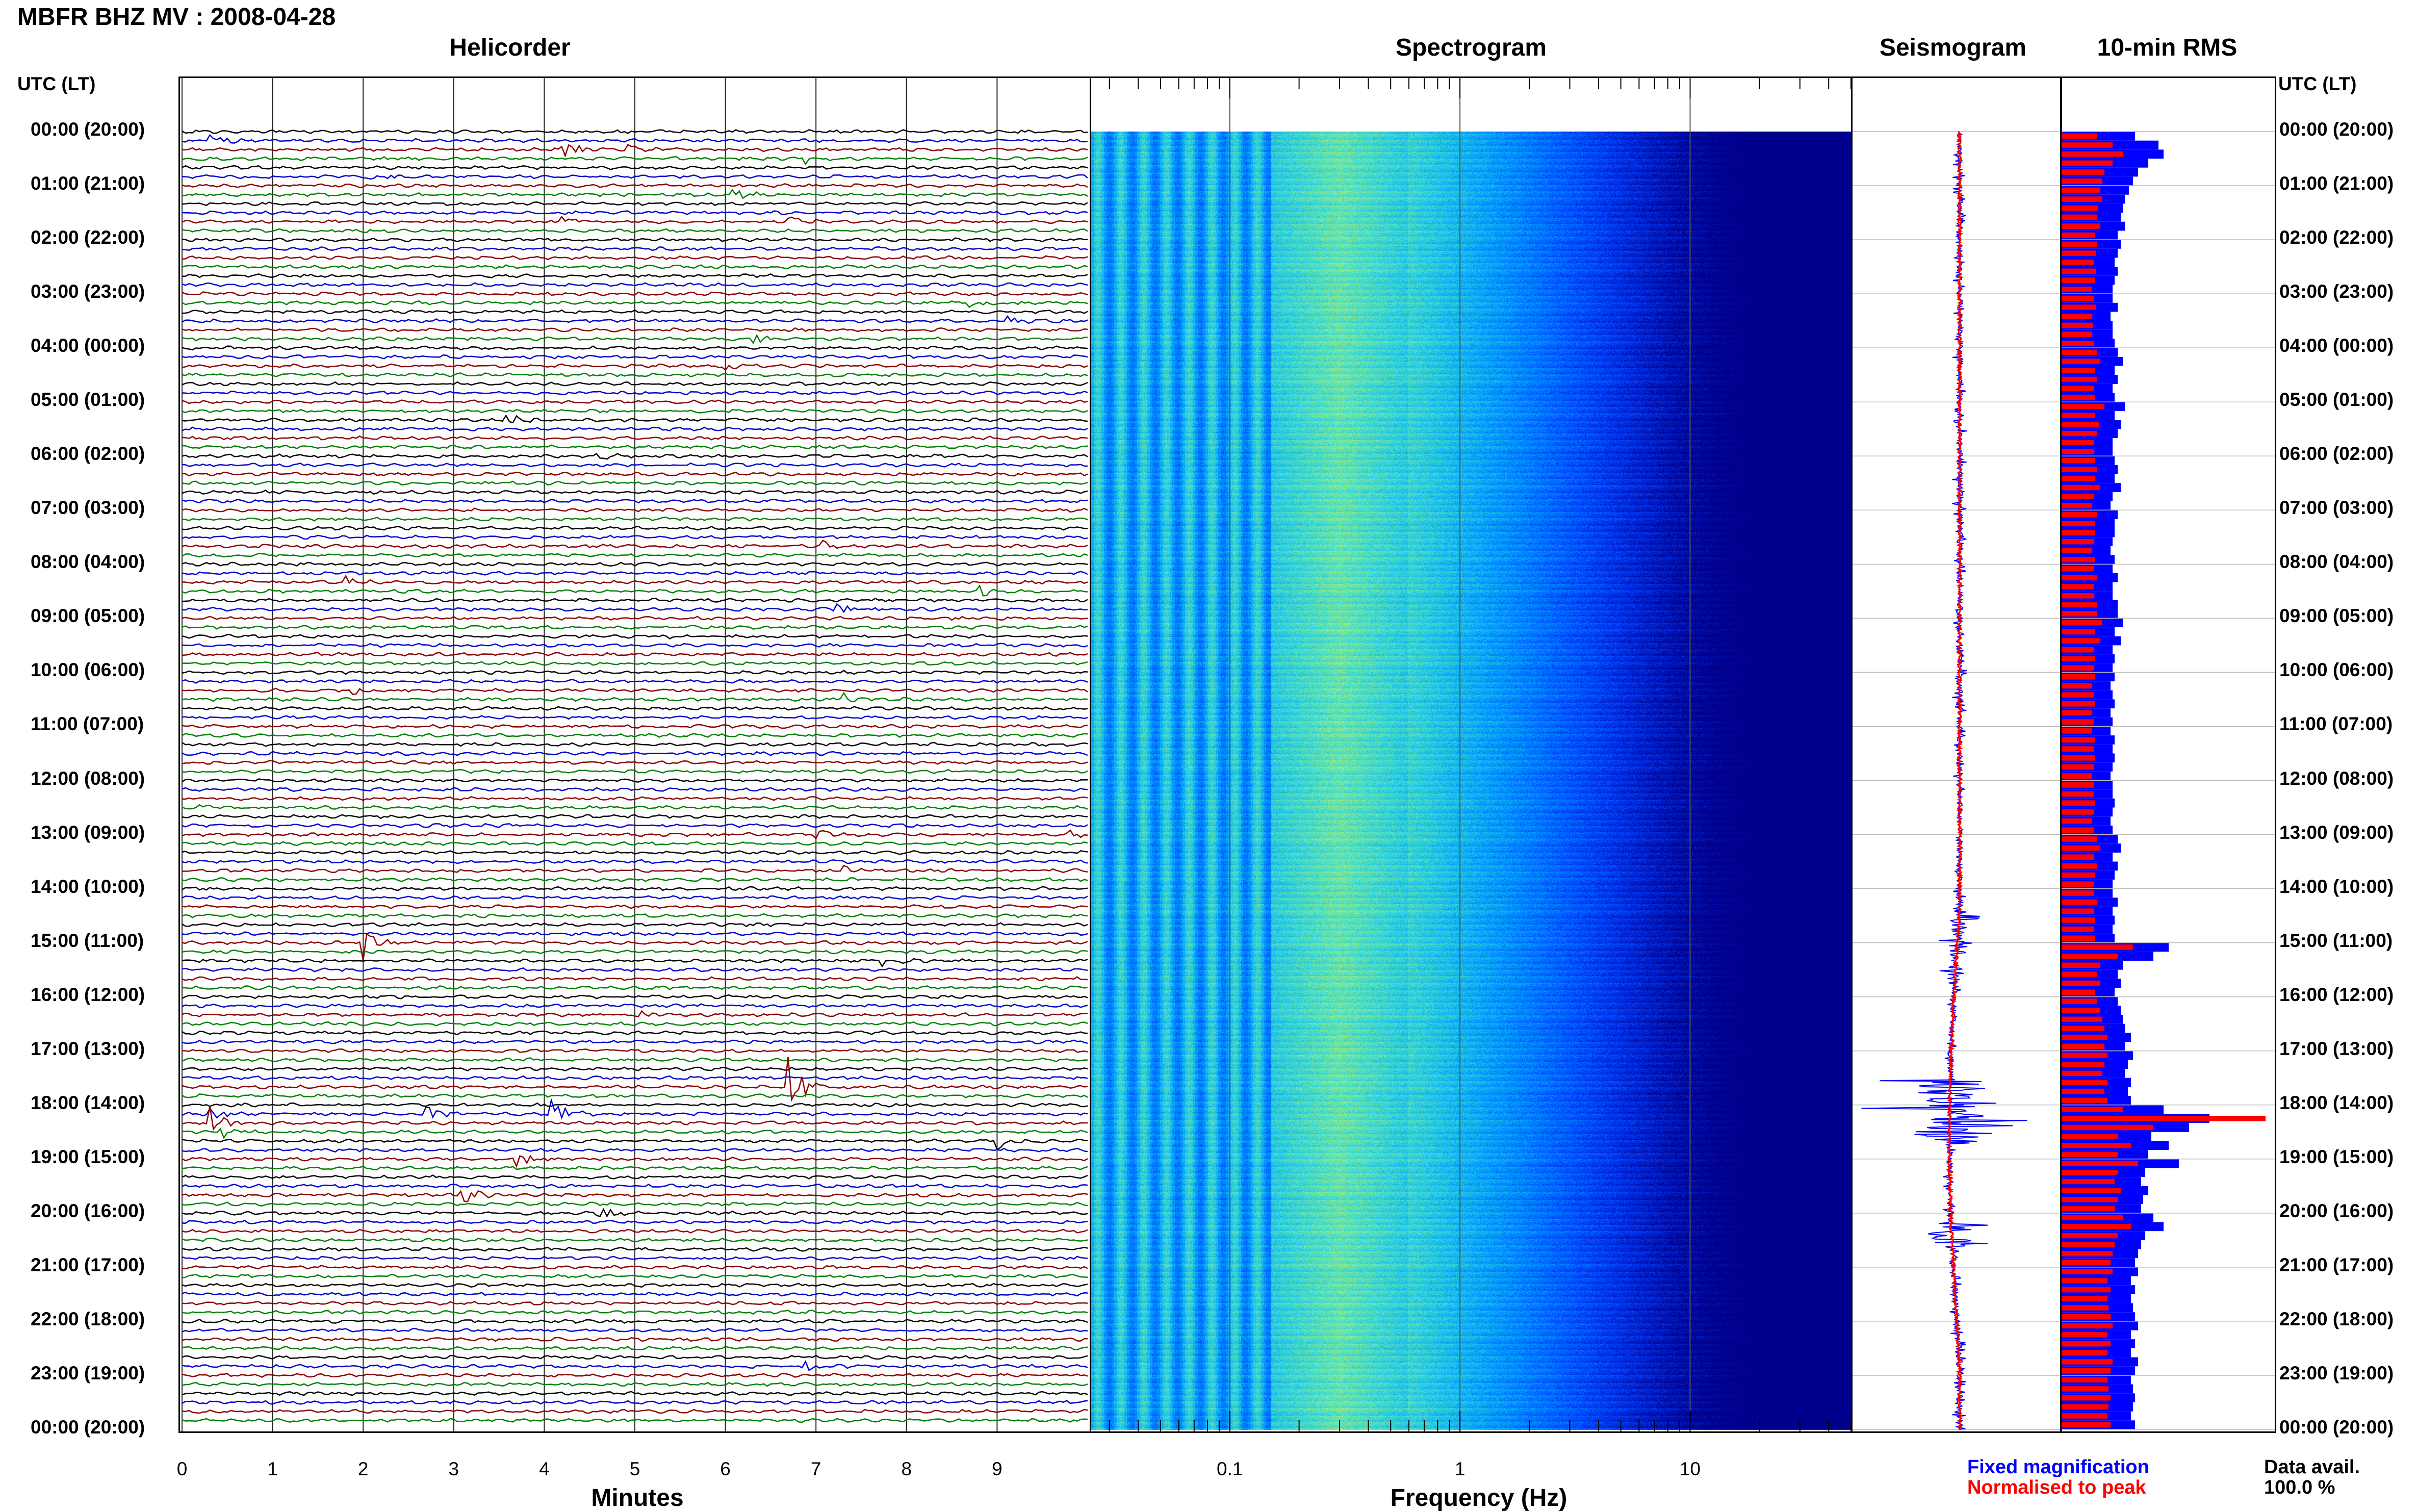  What do you see at coordinates (544, 1469) in the screenshot?
I see `helicorder-x-tick: 4` at bounding box center [544, 1469].